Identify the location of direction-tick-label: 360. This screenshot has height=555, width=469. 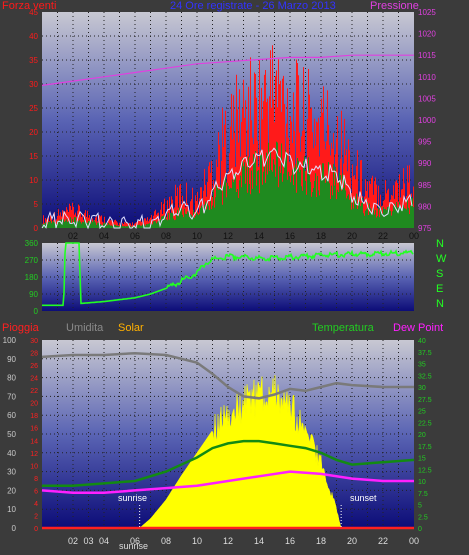
(32, 243).